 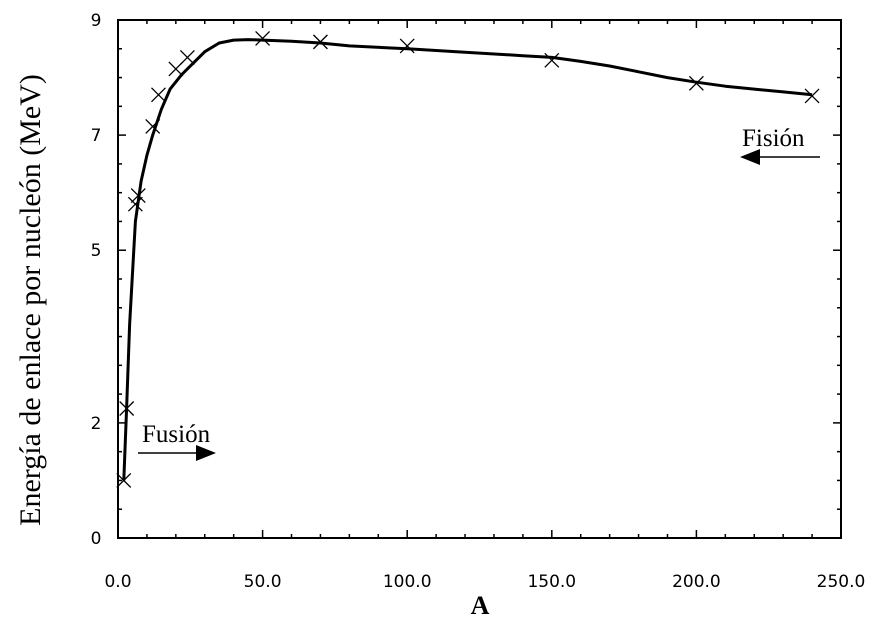 What do you see at coordinates (30, 300) in the screenshot?
I see `y-axis-label: Energía de enlace por nucleón (MeV)` at bounding box center [30, 300].